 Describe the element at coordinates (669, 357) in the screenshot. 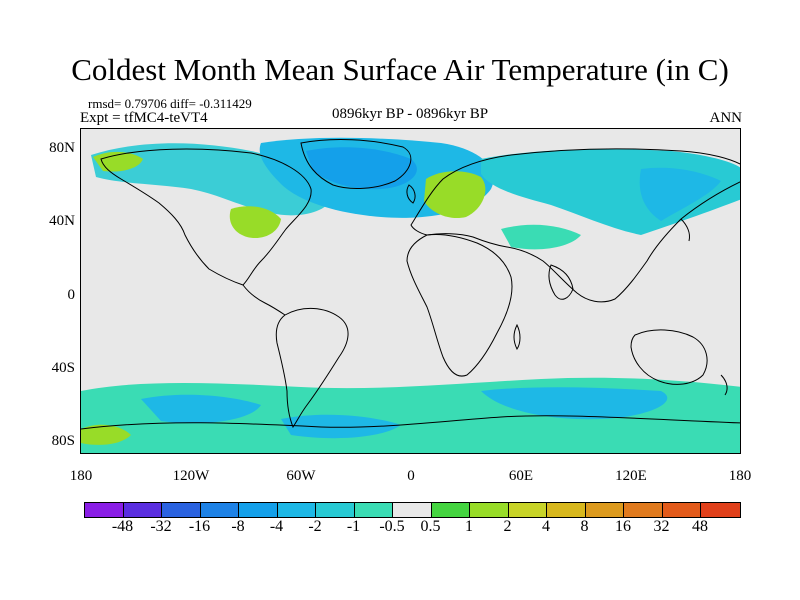

I see `coastline-australia` at that location.